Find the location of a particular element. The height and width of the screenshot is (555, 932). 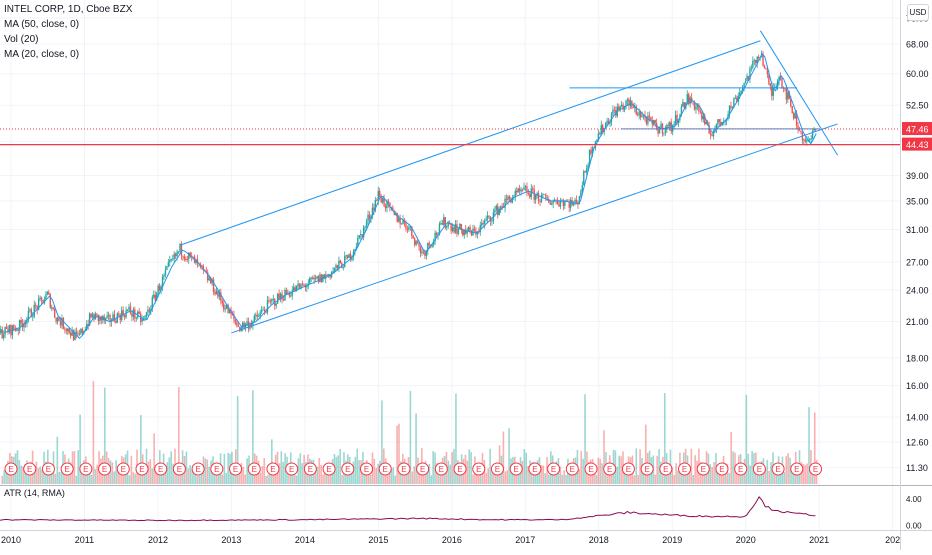

atr-legend: ATR (14, RMA) is located at coordinates (34, 493).